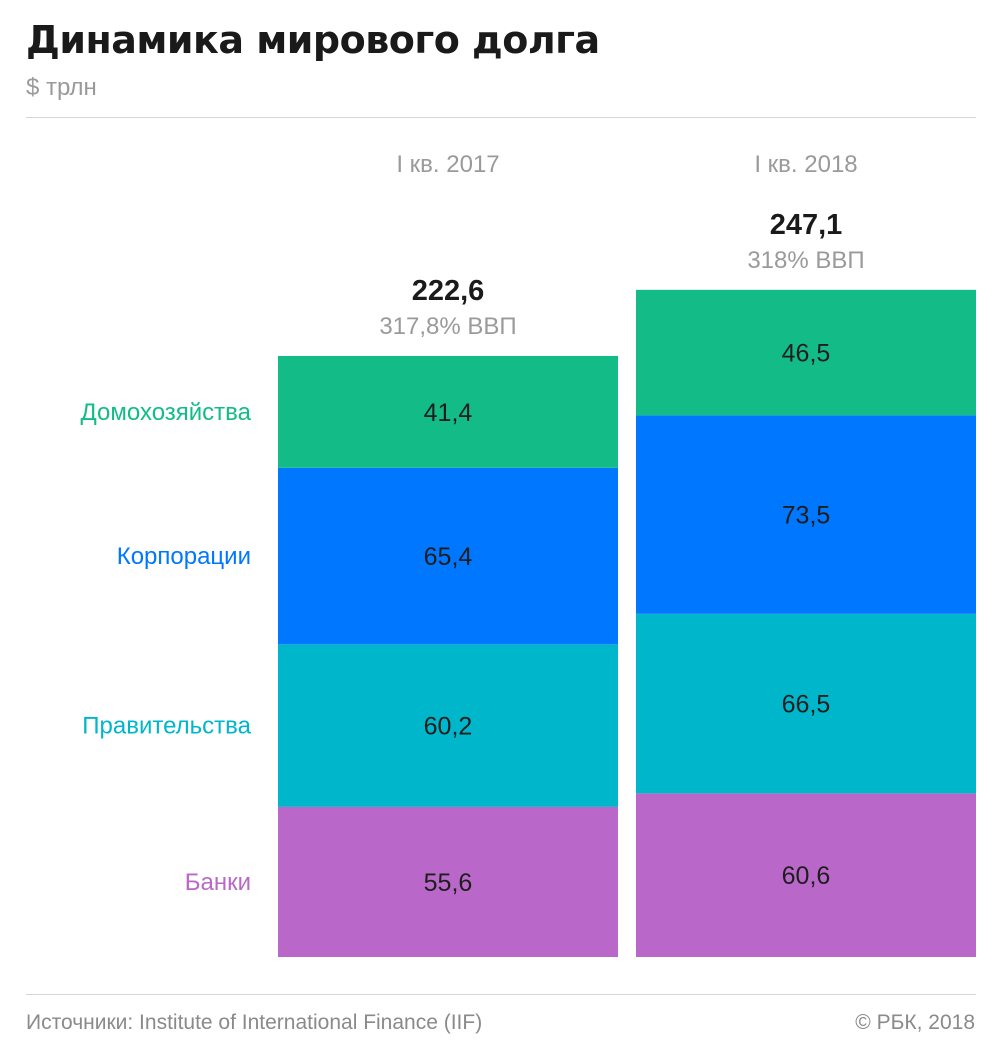 The height and width of the screenshot is (1056, 1005). Describe the element at coordinates (805, 260) in the screenshot. I see `gdp-share-label: 318% ВВП` at that location.